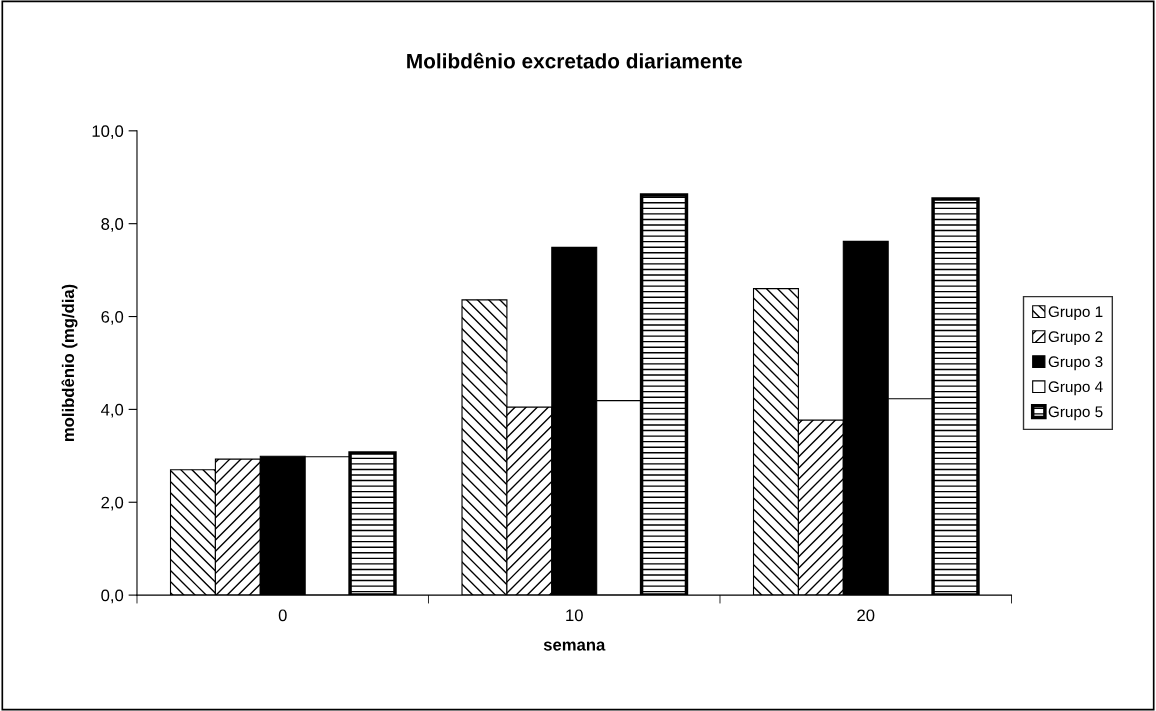  Describe the element at coordinates (1075, 388) in the screenshot. I see `legend-label: Grupo 4` at that location.